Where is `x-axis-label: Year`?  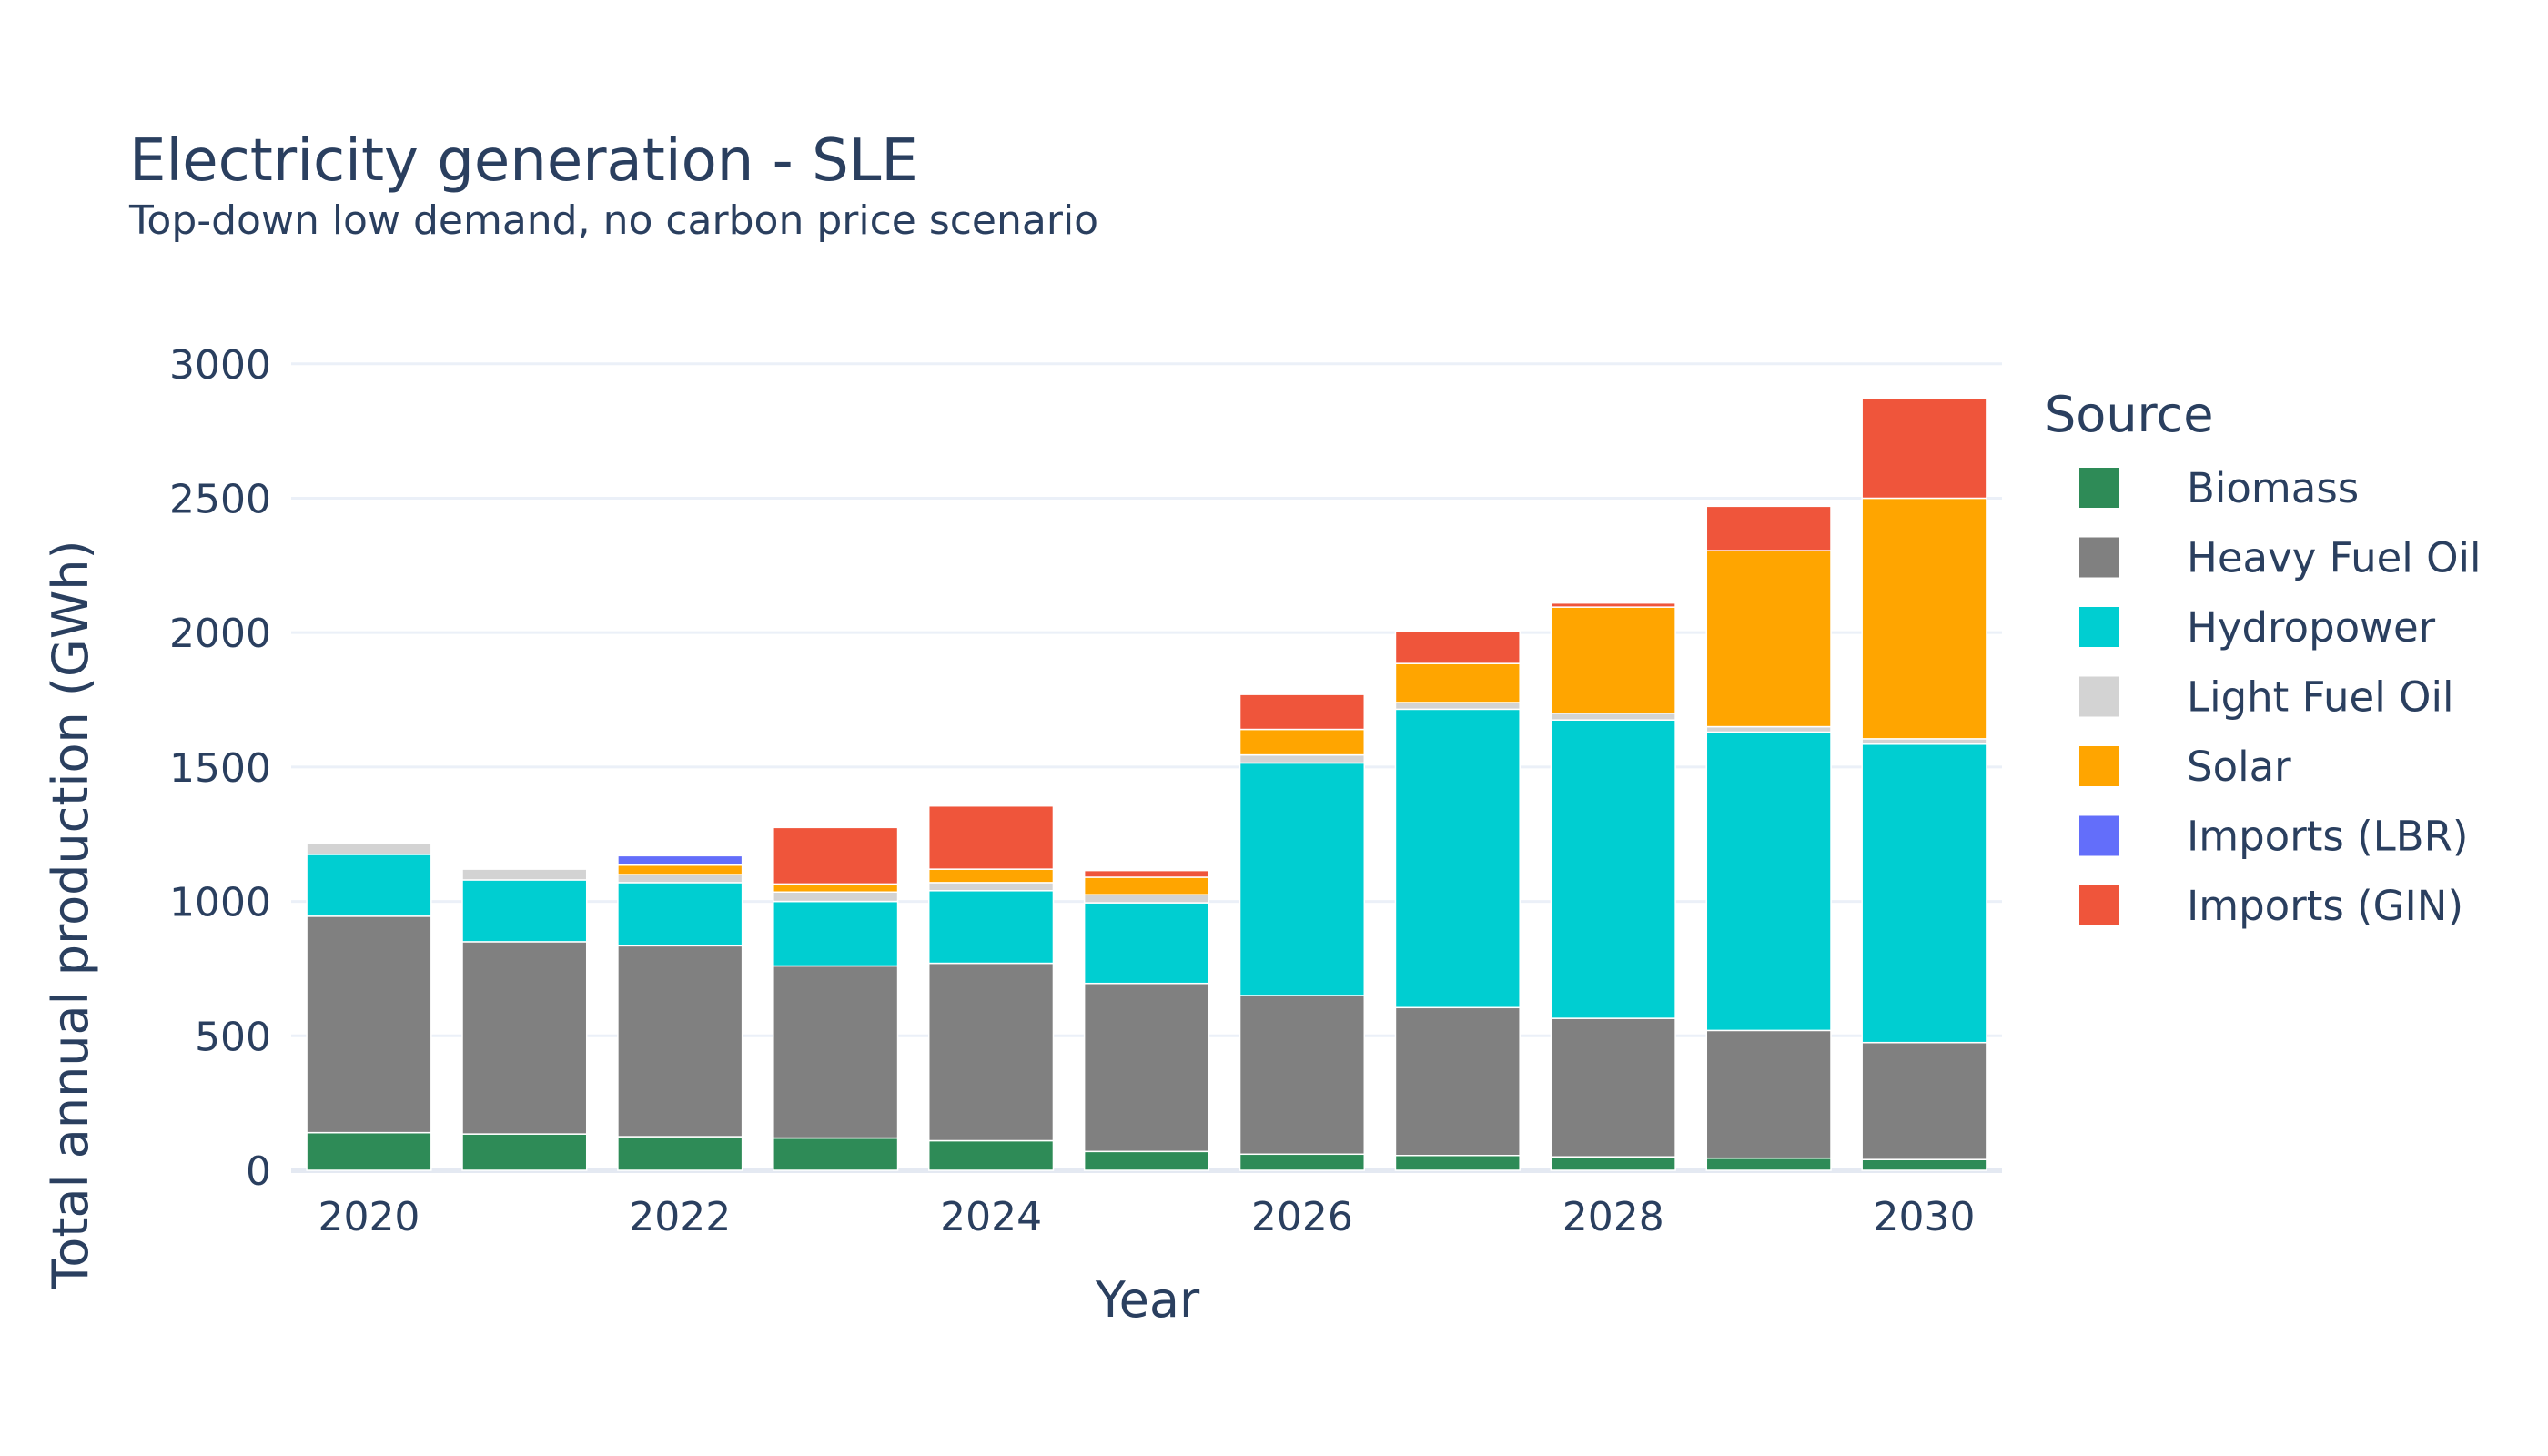 x-axis-label: Year is located at coordinates (1148, 1300).